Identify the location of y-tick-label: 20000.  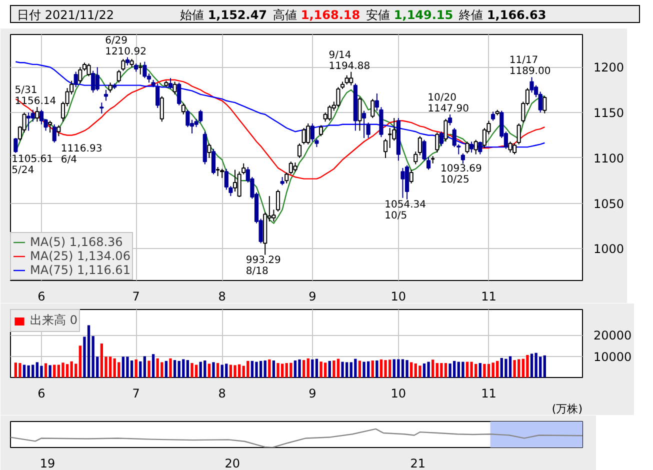
(613, 335).